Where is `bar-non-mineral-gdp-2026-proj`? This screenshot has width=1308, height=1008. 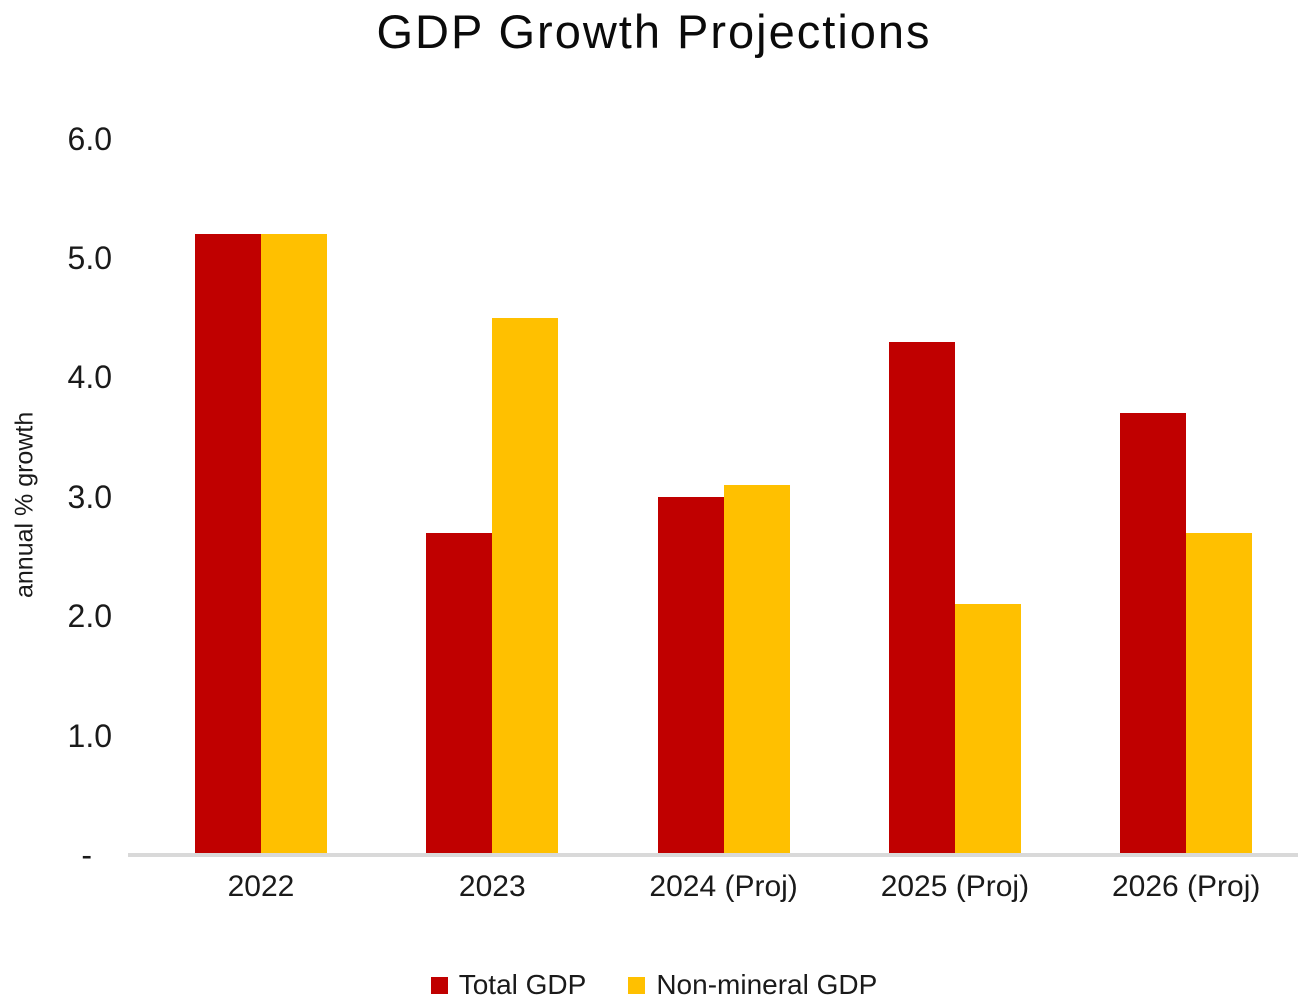 bar-non-mineral-gdp-2026-proj is located at coordinates (1219, 693).